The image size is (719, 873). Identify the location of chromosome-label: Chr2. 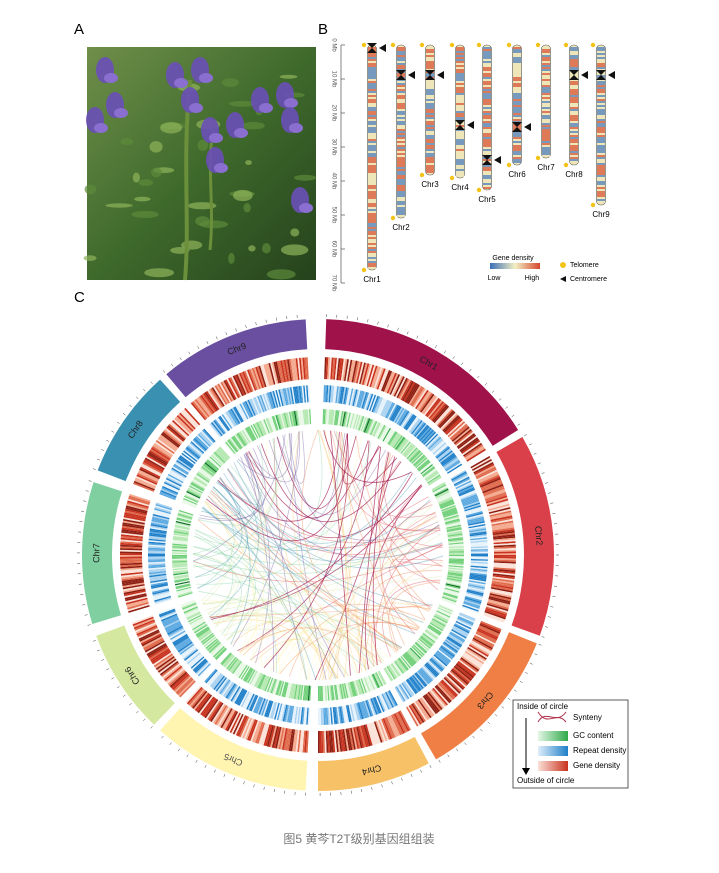
(539, 536).